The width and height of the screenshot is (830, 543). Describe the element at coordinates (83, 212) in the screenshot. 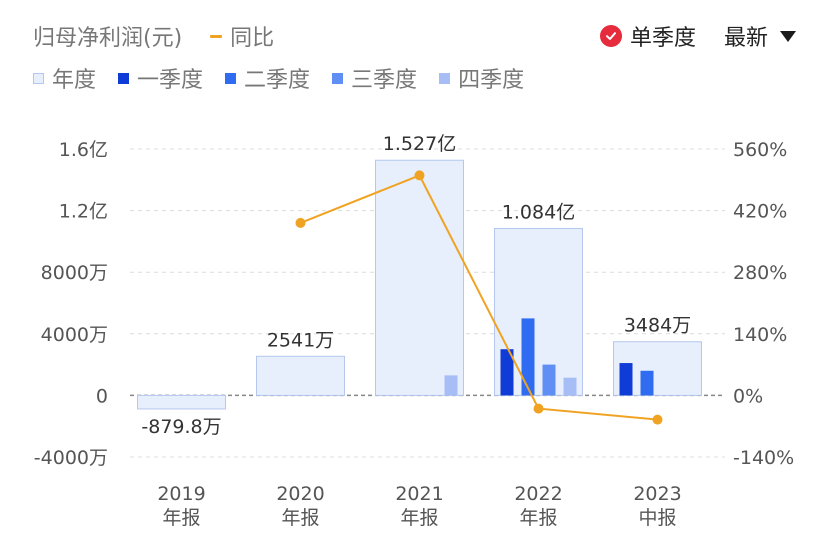

I see `y-tick-label-left: 1.2亿` at that location.